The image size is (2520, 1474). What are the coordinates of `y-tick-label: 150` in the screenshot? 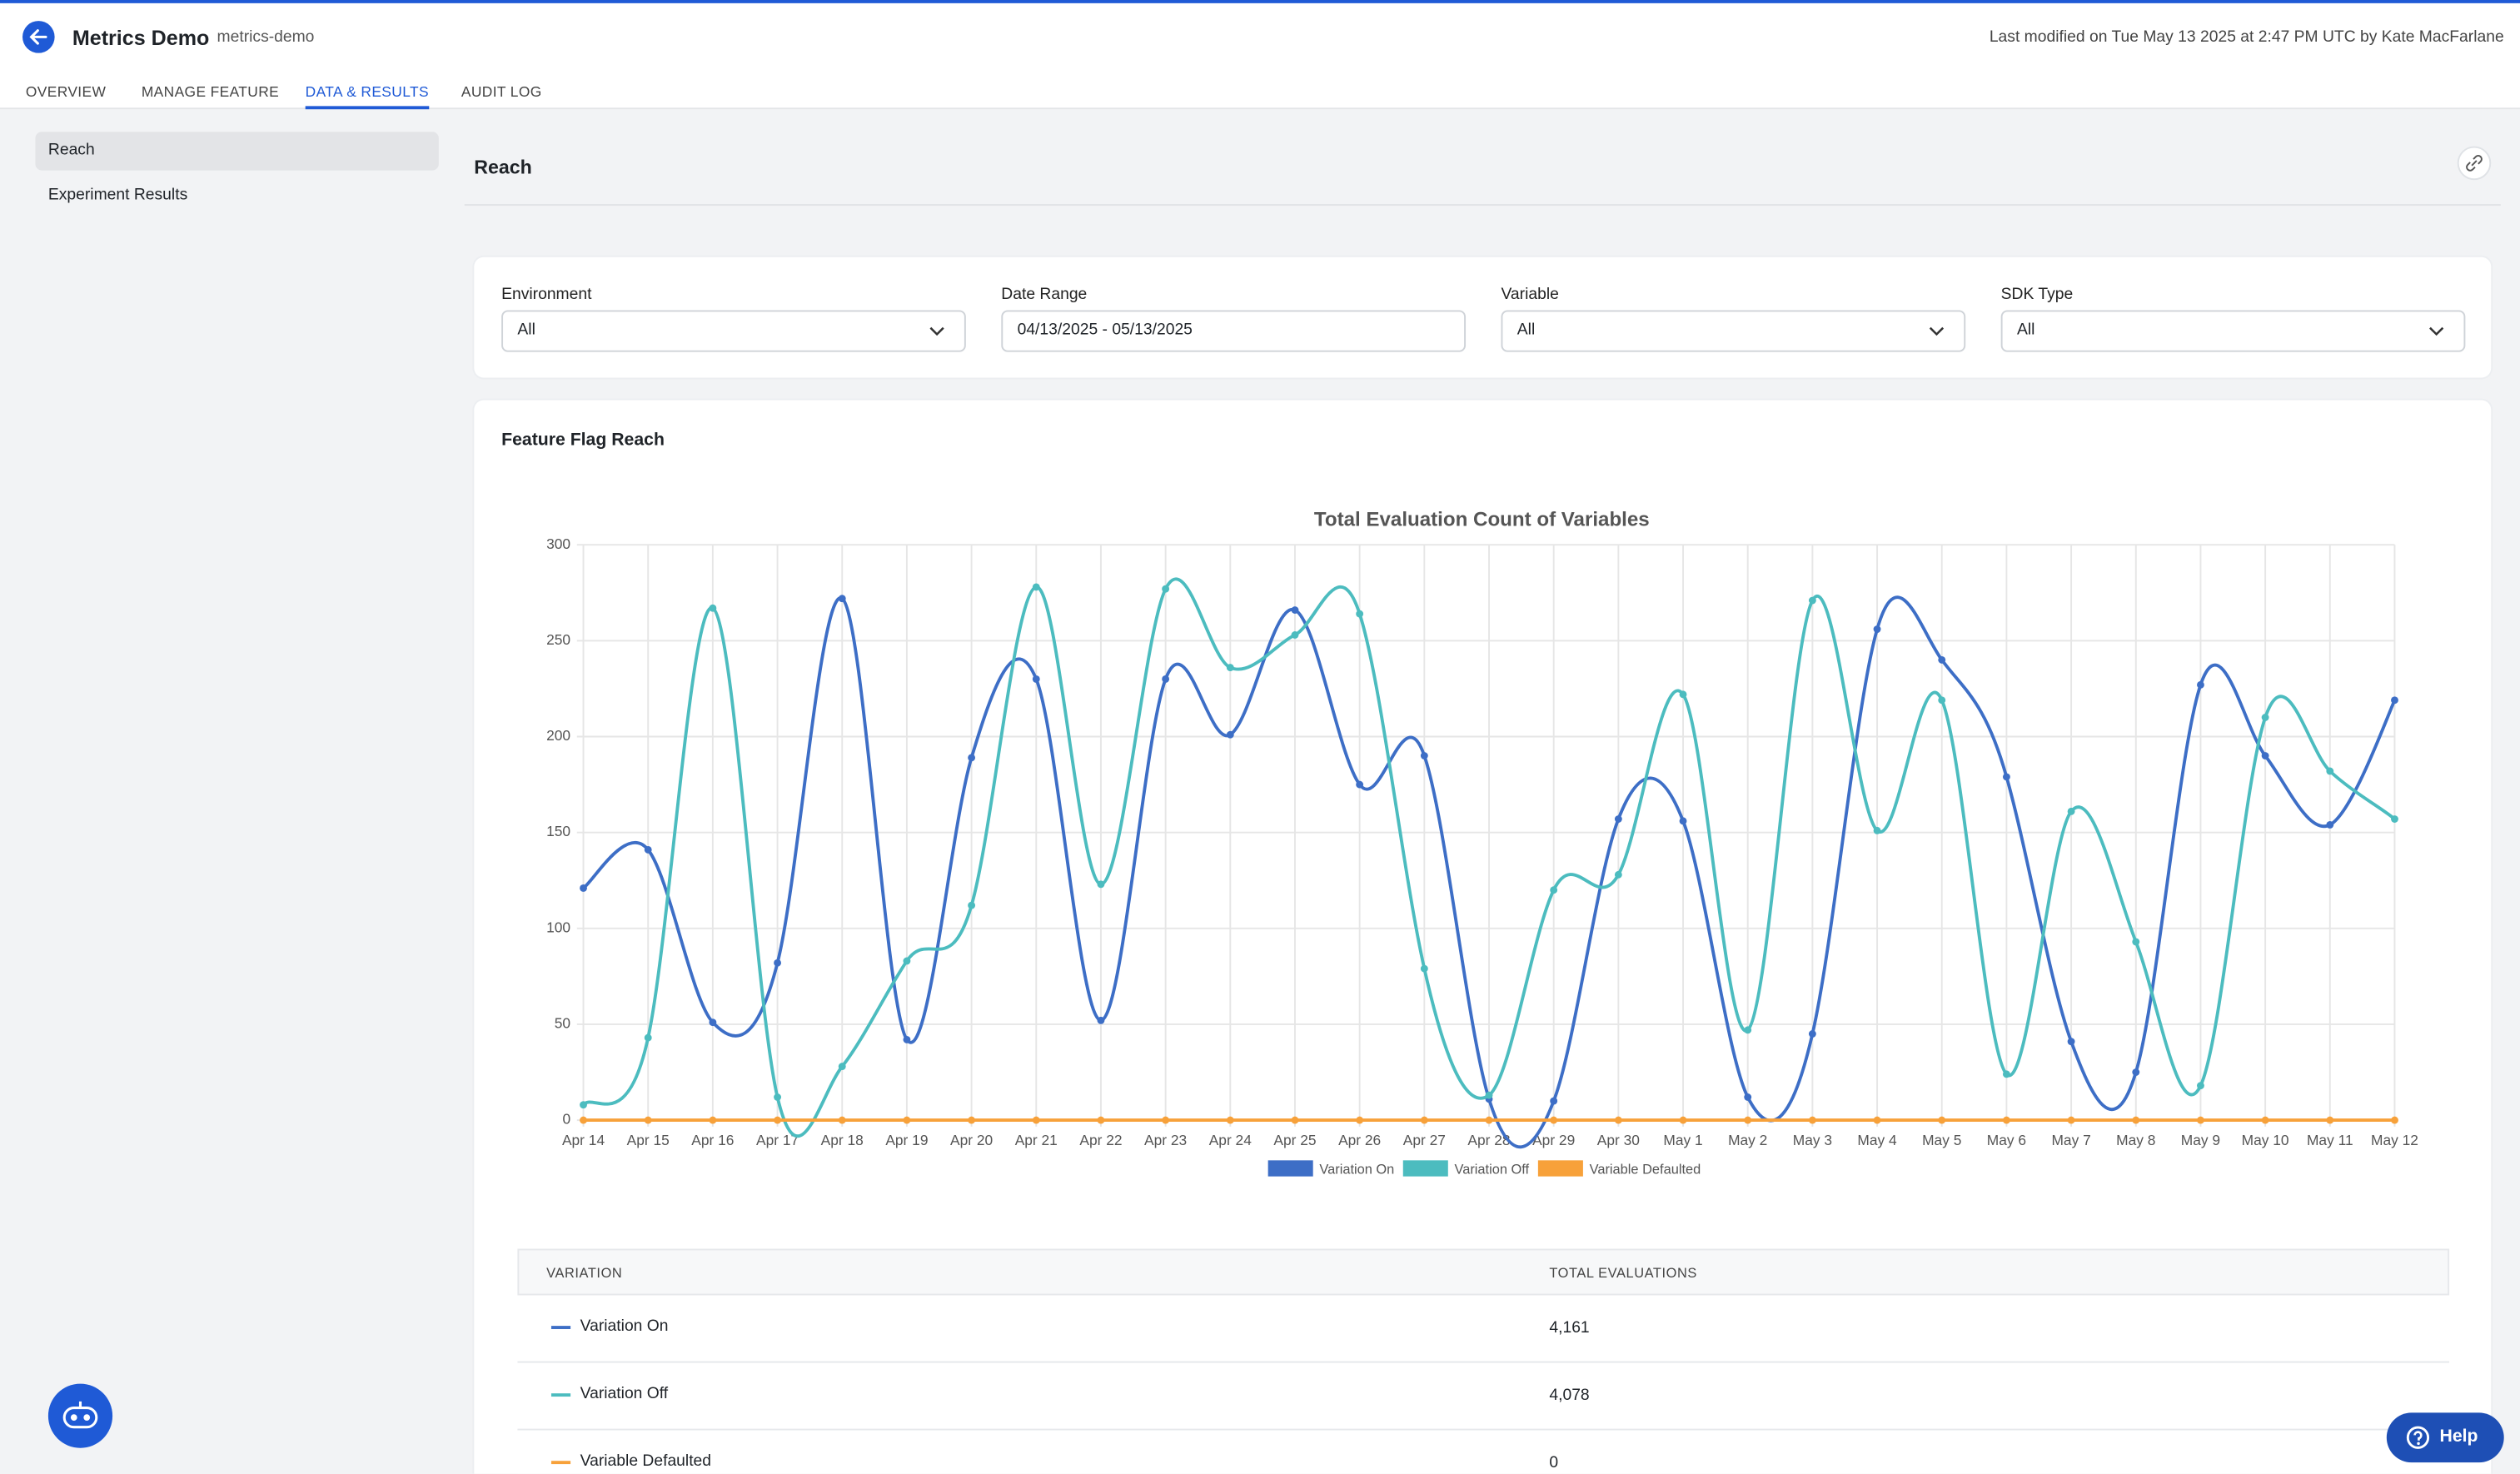 It's located at (558, 831).